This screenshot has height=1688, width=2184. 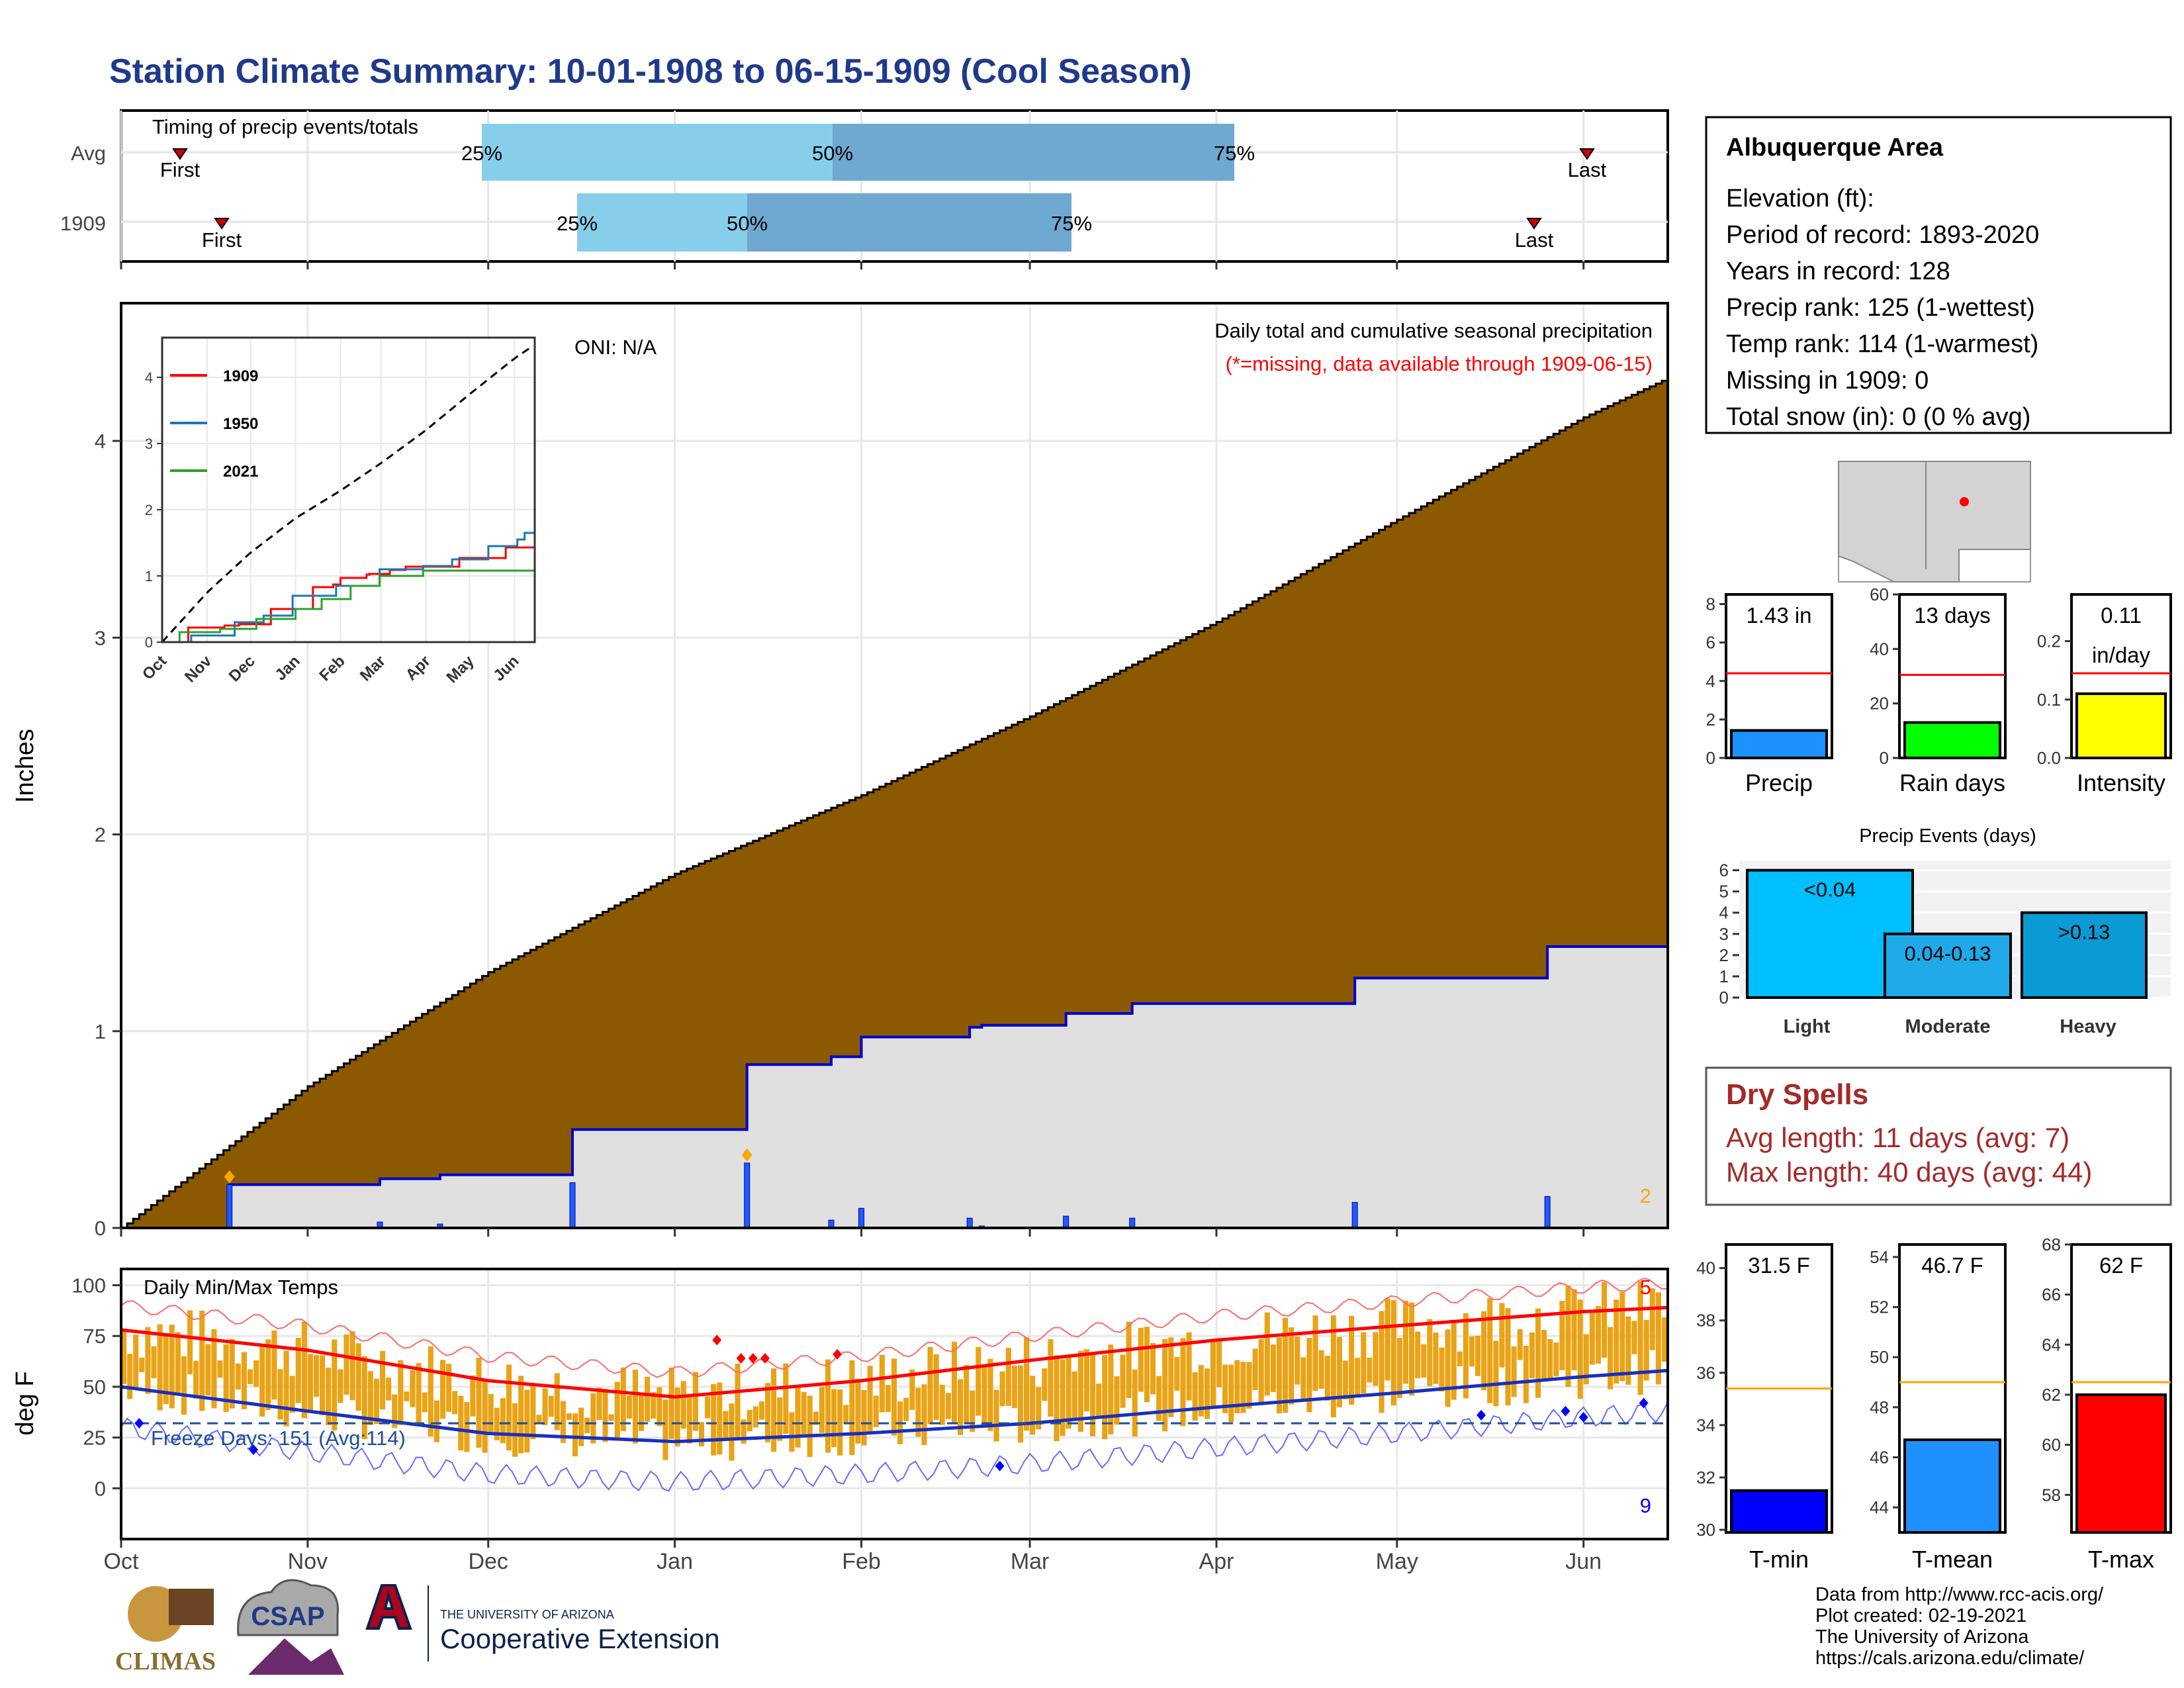 What do you see at coordinates (748, 223) in the screenshot?
I see `timing-1909-50: 50%` at bounding box center [748, 223].